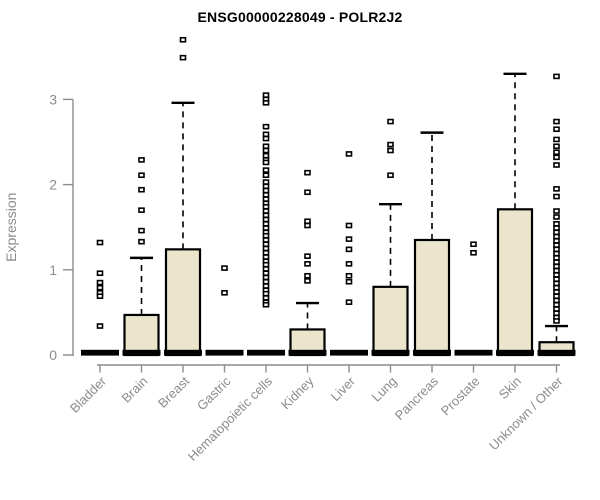 This screenshot has height=500, width=600. I want to click on x-tick-label: Kidney, so click(297, 392).